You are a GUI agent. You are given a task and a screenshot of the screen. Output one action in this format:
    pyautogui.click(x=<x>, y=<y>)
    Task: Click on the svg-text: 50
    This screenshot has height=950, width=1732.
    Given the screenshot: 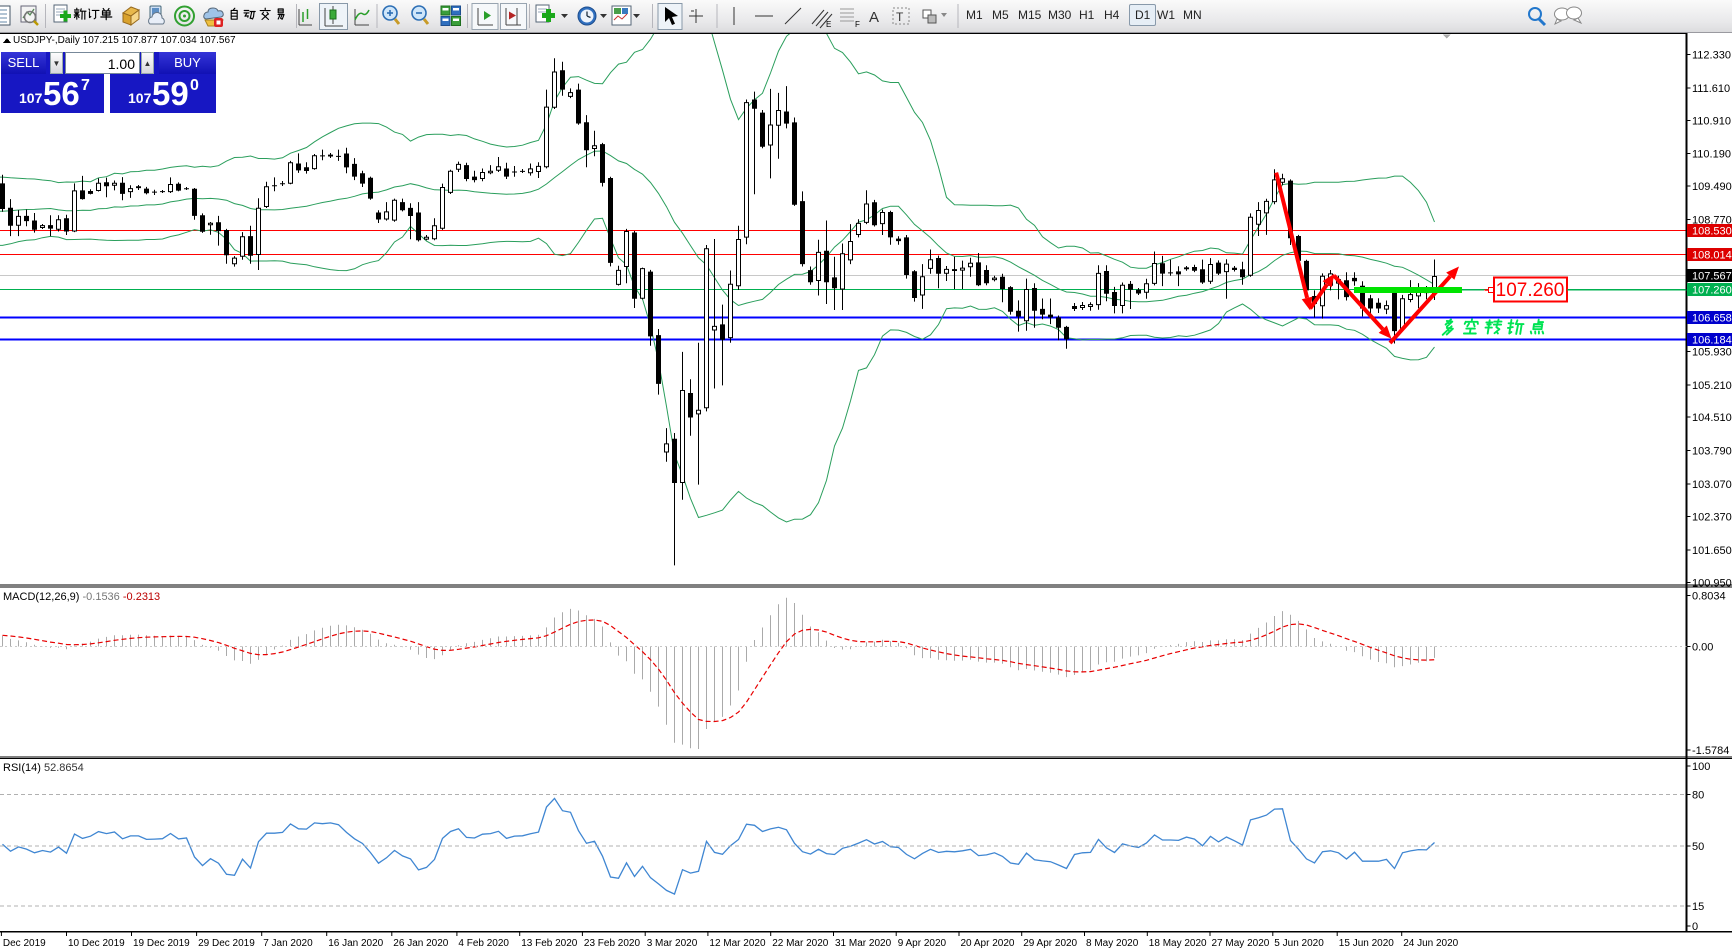 What is the action you would take?
    pyautogui.click(x=1698, y=847)
    